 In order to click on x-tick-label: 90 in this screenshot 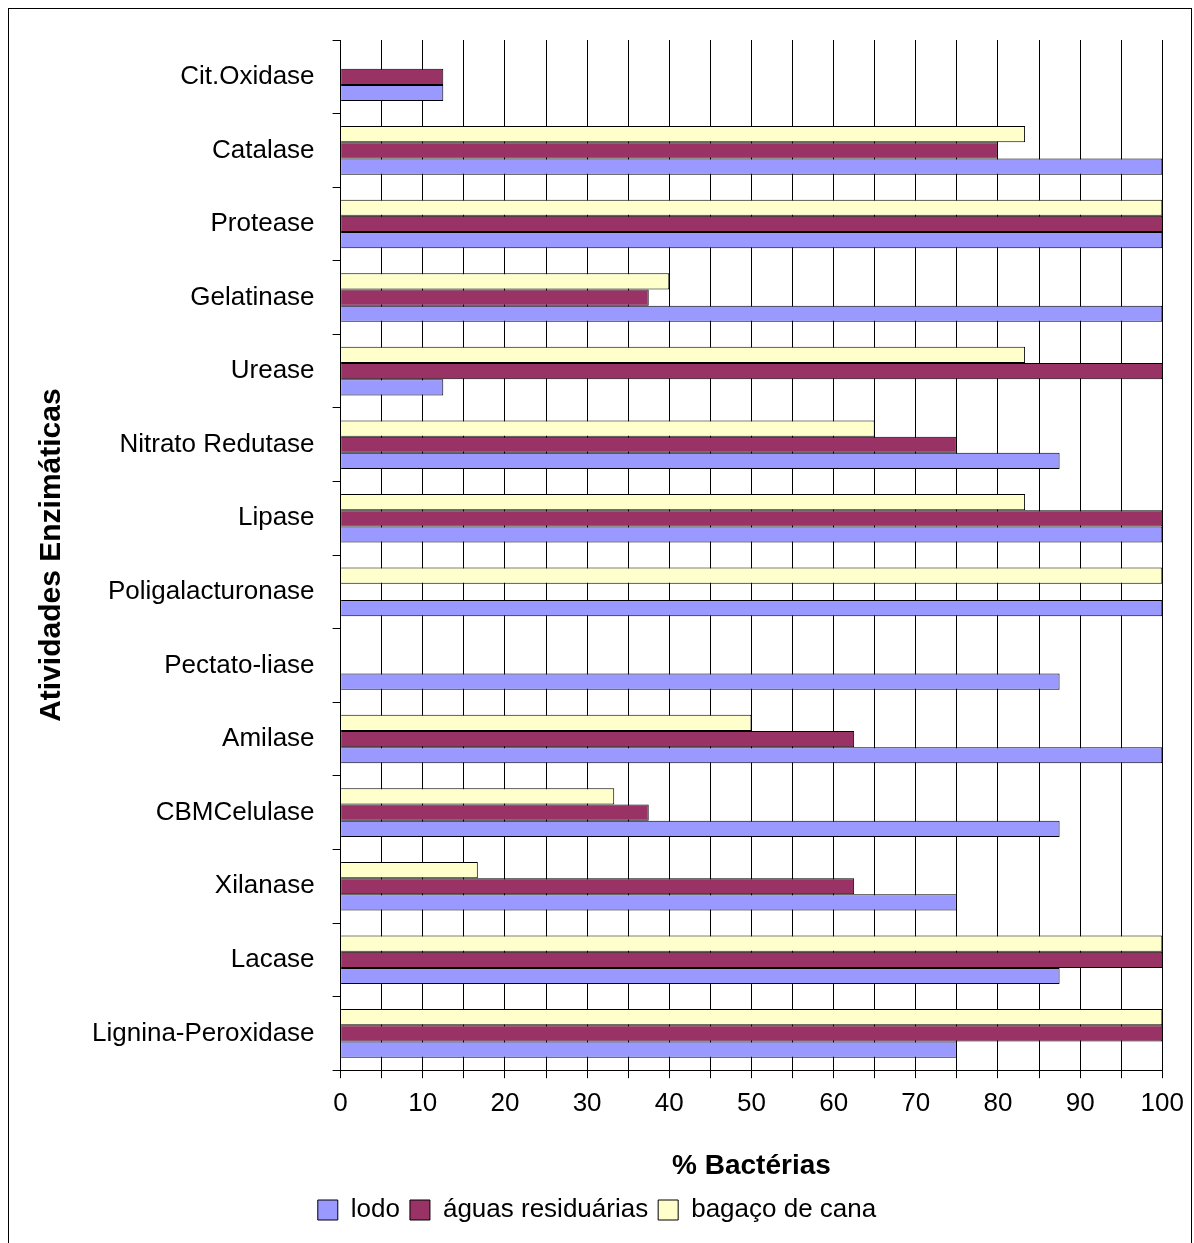, I will do `click(1080, 1101)`.